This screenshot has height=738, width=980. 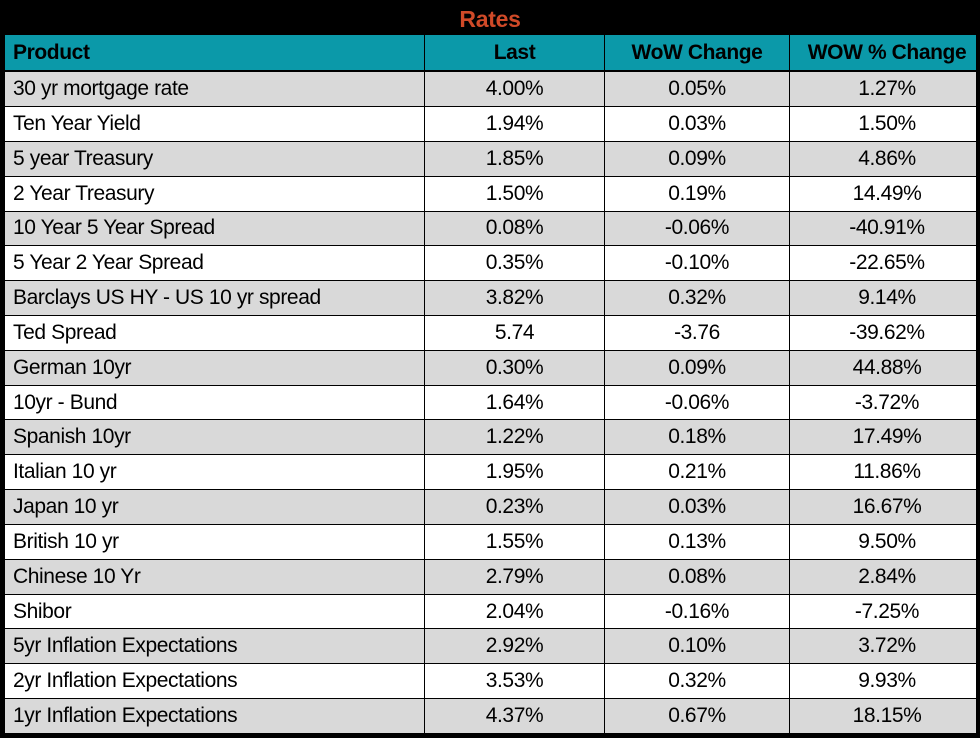 I want to click on product-cell: German 10yr, so click(x=214, y=367).